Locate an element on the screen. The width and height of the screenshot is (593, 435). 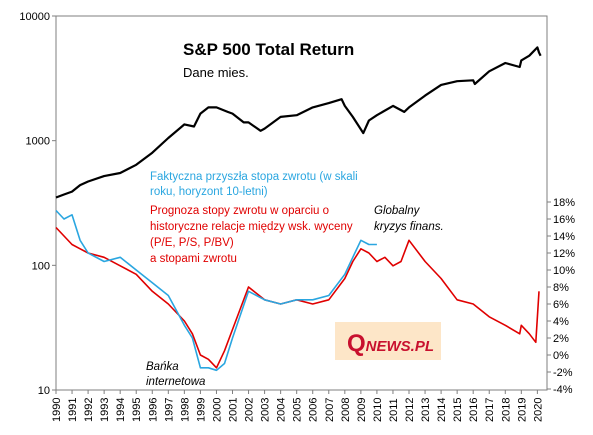
x-tick-label: 2018 is located at coordinates (506, 410).